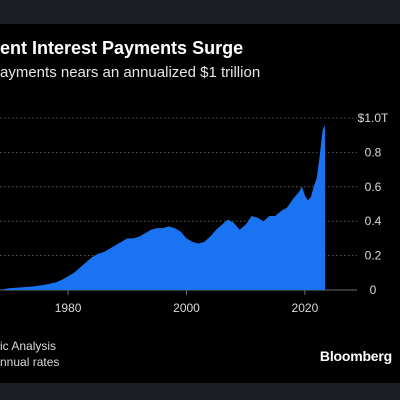 This screenshot has width=400, height=400. Describe the element at coordinates (30, 362) in the screenshot. I see `rate-note: nnual rates` at that location.